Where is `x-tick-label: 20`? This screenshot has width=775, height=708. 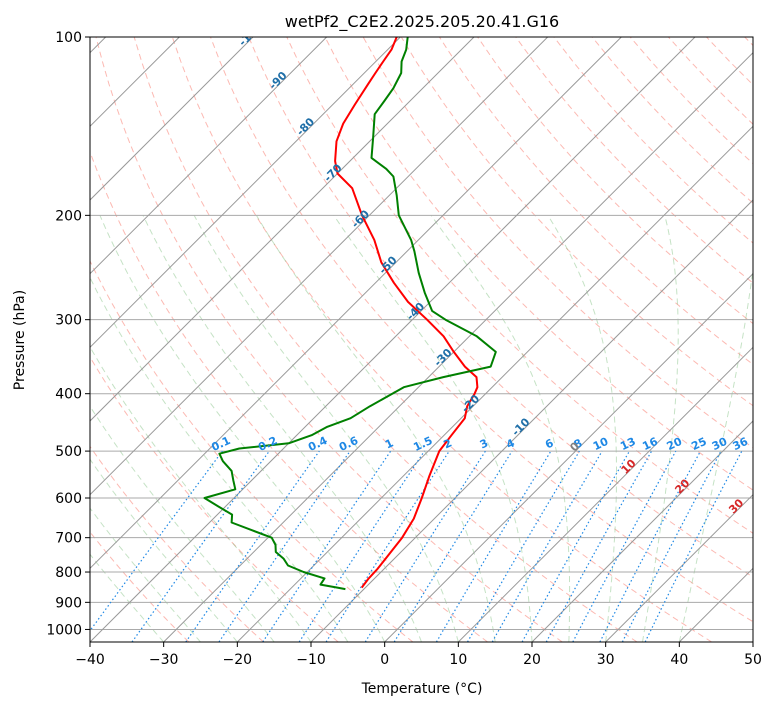
x-tick-label: 20 is located at coordinates (532, 660).